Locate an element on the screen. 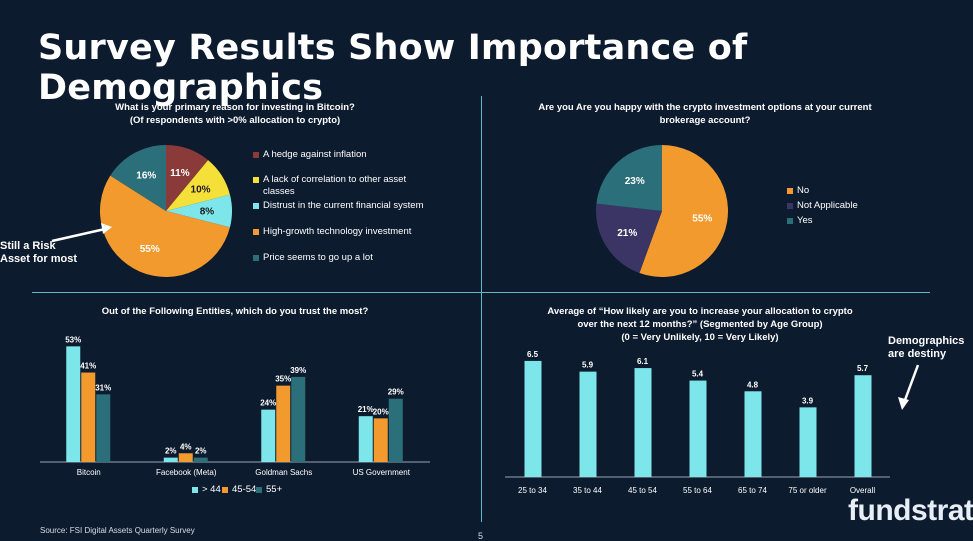  vertical-divider is located at coordinates (481, 309).